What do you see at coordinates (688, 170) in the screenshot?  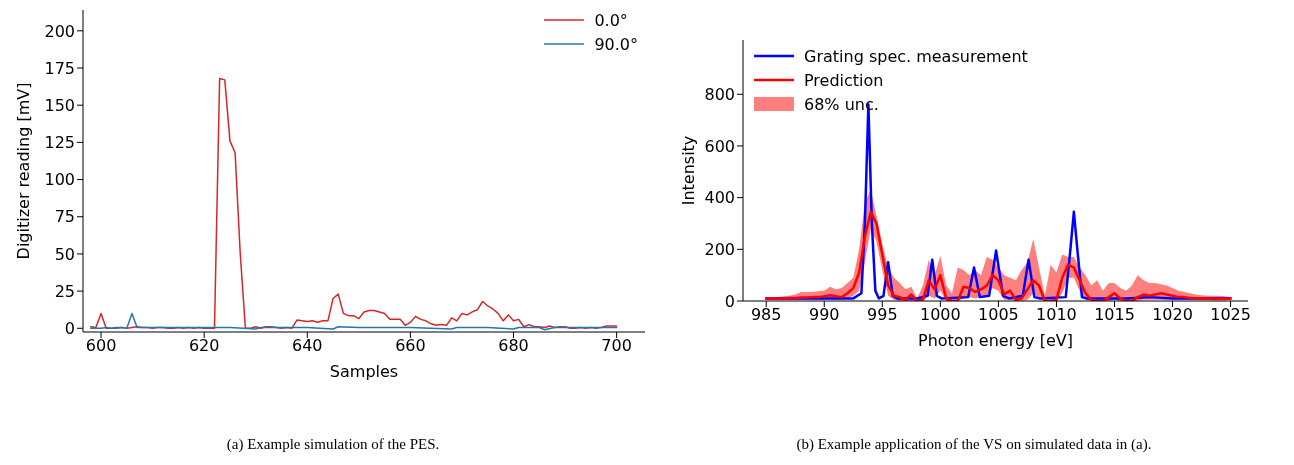 I see `y-axis-title: Intensity` at bounding box center [688, 170].